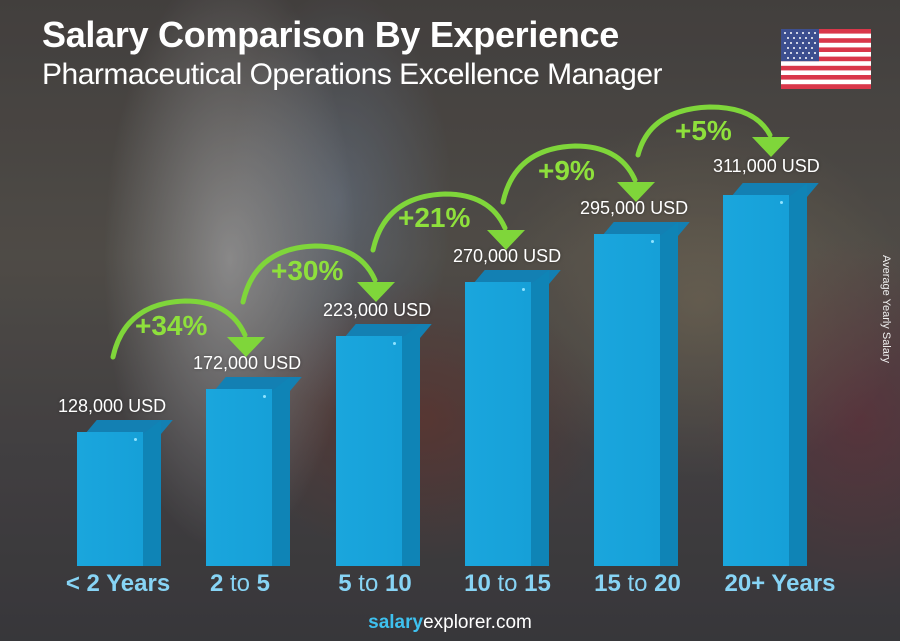  Describe the element at coordinates (330, 34) in the screenshot. I see `chart-title: Salary Comparison By Experience` at that location.